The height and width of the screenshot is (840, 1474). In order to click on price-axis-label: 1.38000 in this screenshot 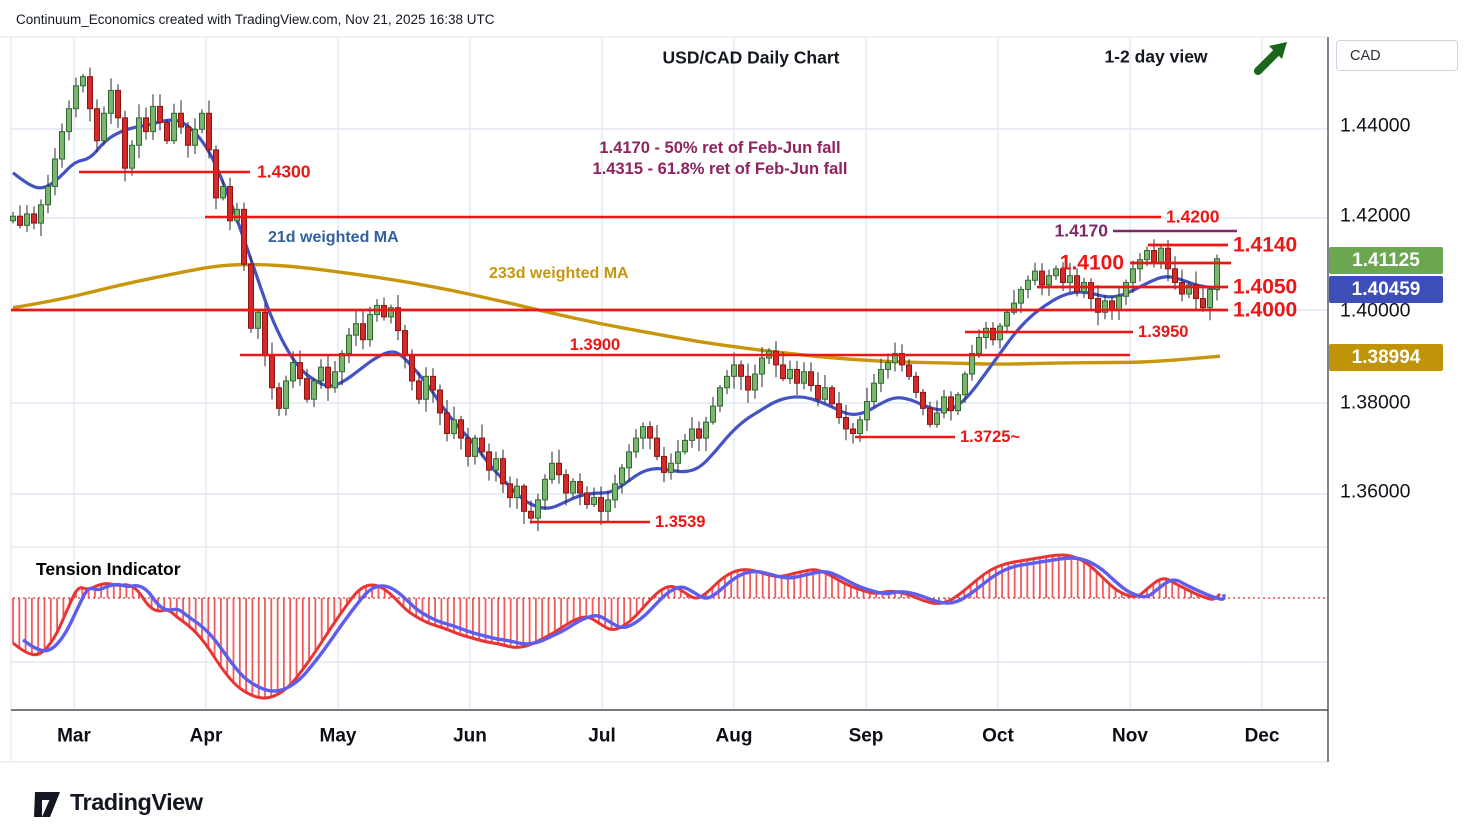, I will do `click(1375, 402)`.